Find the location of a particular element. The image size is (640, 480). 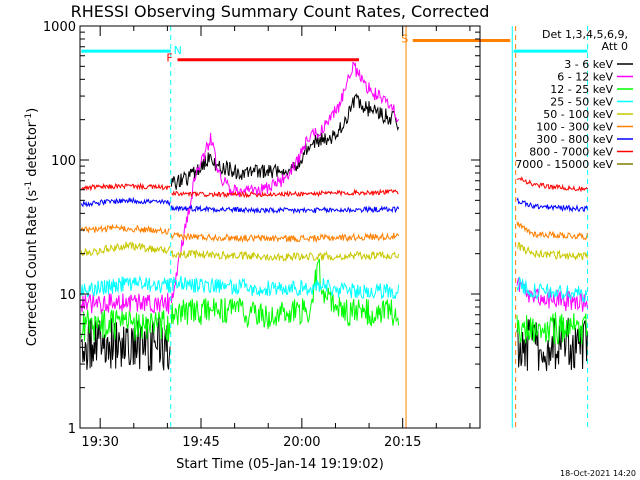

legend-label-7: 800 - 7000 keV is located at coordinates (571, 152).